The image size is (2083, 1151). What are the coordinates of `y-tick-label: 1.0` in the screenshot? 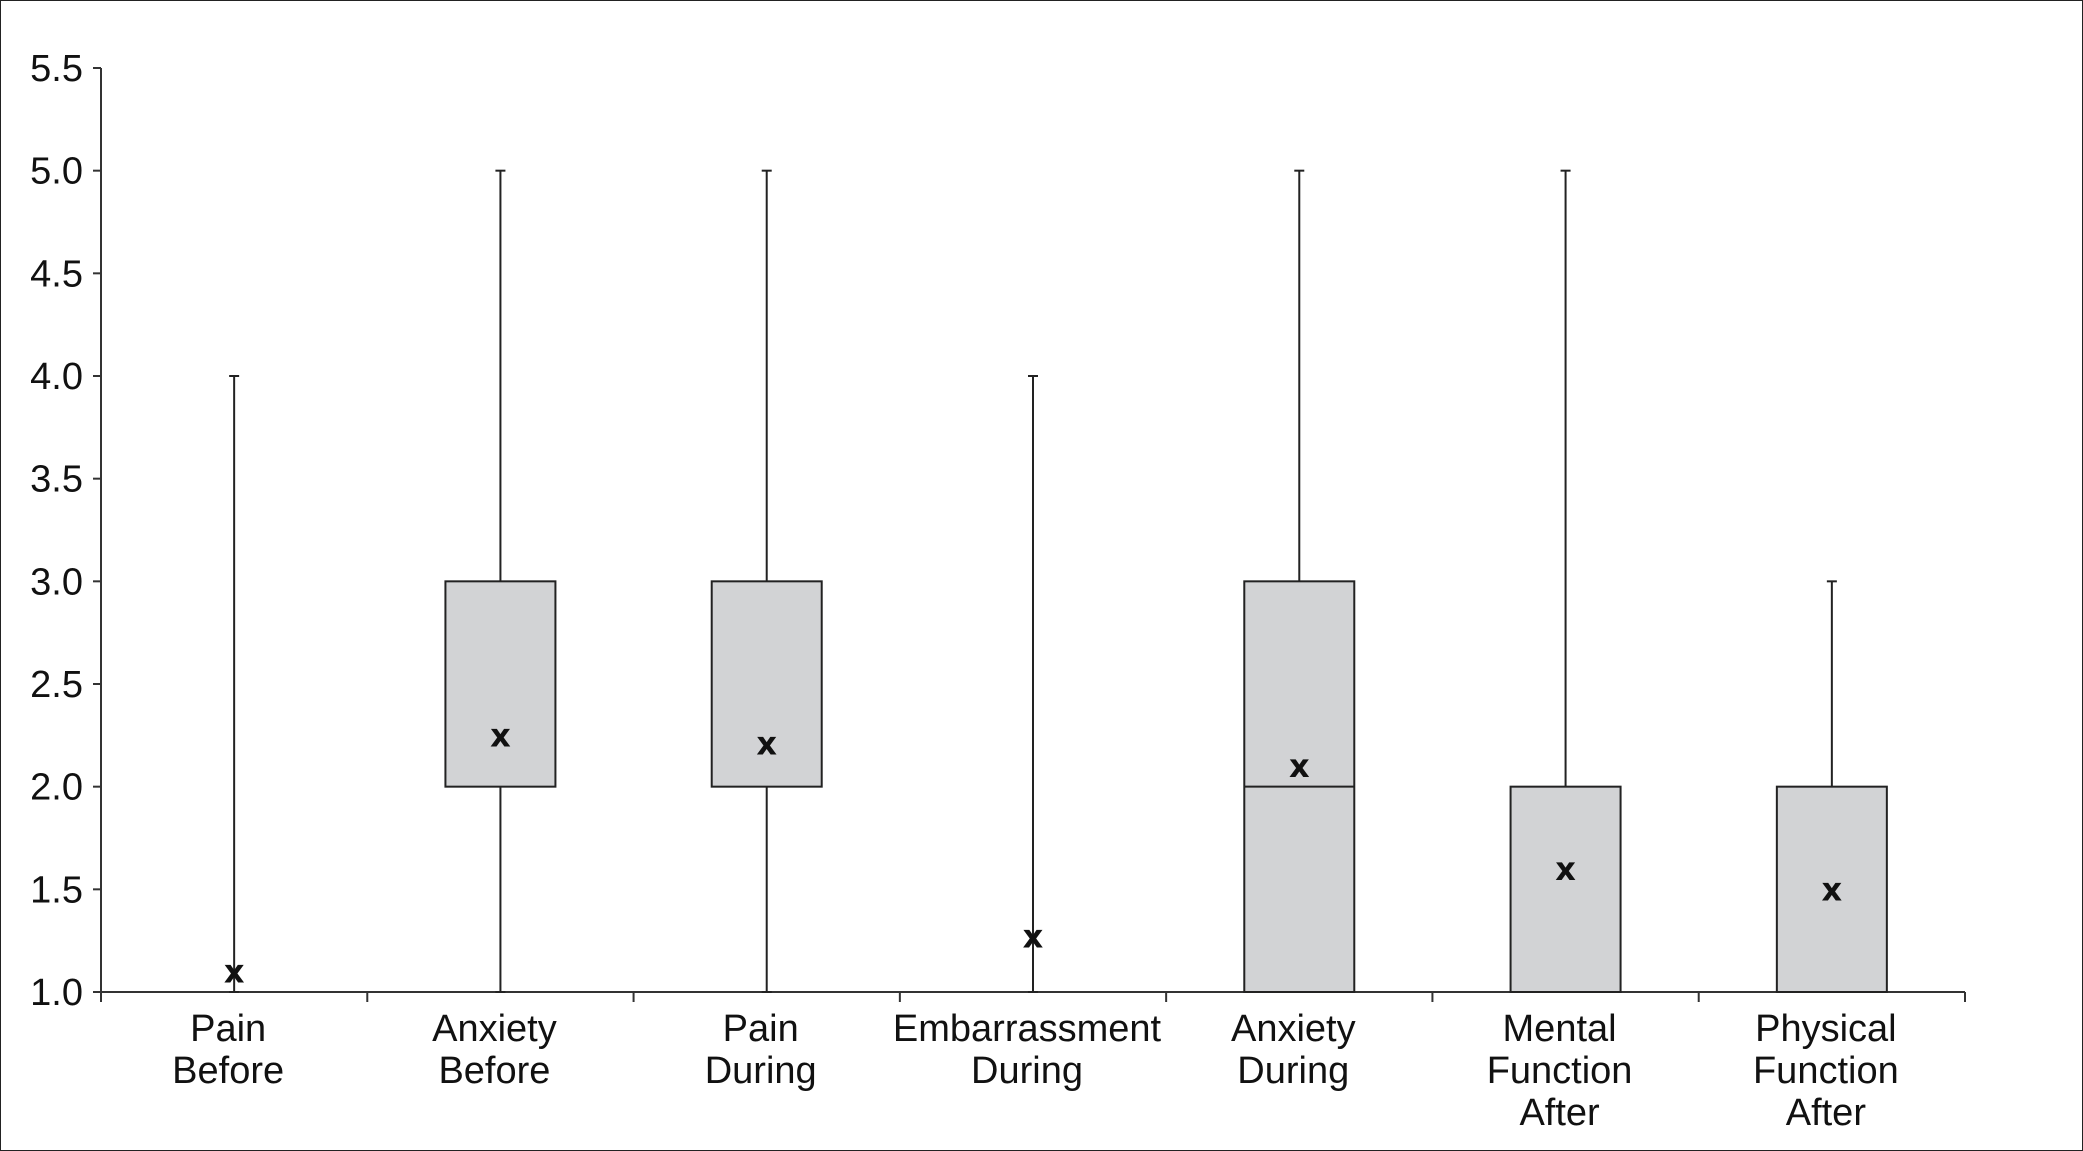 It's located at (56, 993).